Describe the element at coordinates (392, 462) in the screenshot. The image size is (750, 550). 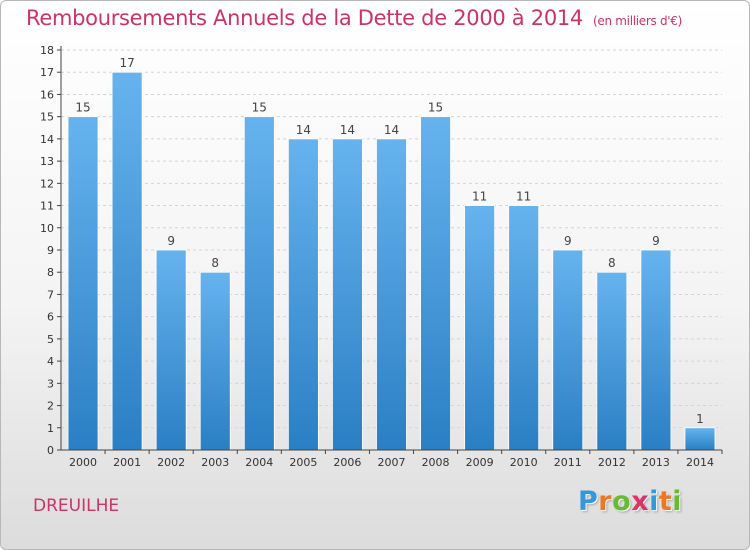
I see `x-tick-label: 2007` at that location.